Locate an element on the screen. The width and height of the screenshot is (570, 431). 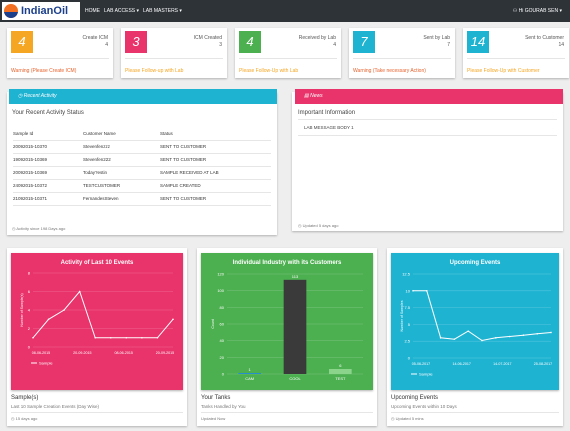
stat-message: Please Follow-up with Lab is located at coordinates (154, 71).